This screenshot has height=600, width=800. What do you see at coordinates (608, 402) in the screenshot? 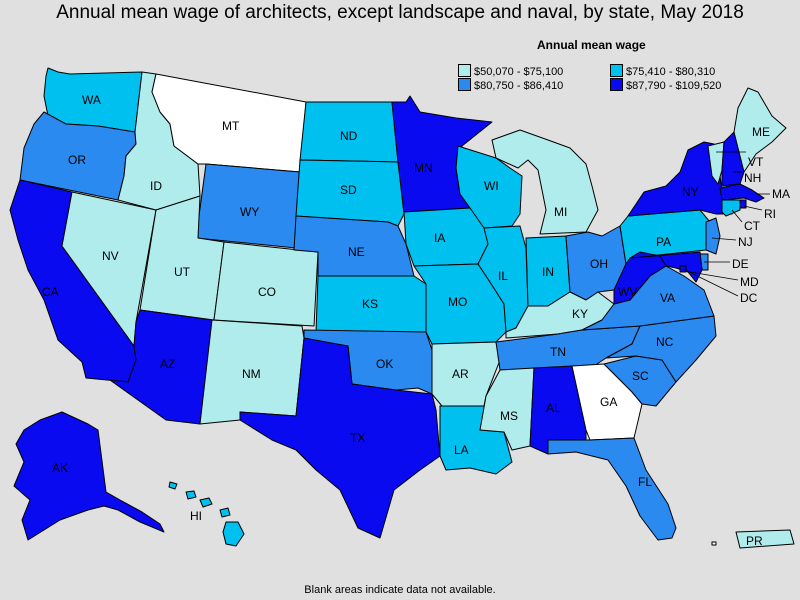
I see `state-label-ga: GA` at bounding box center [608, 402].